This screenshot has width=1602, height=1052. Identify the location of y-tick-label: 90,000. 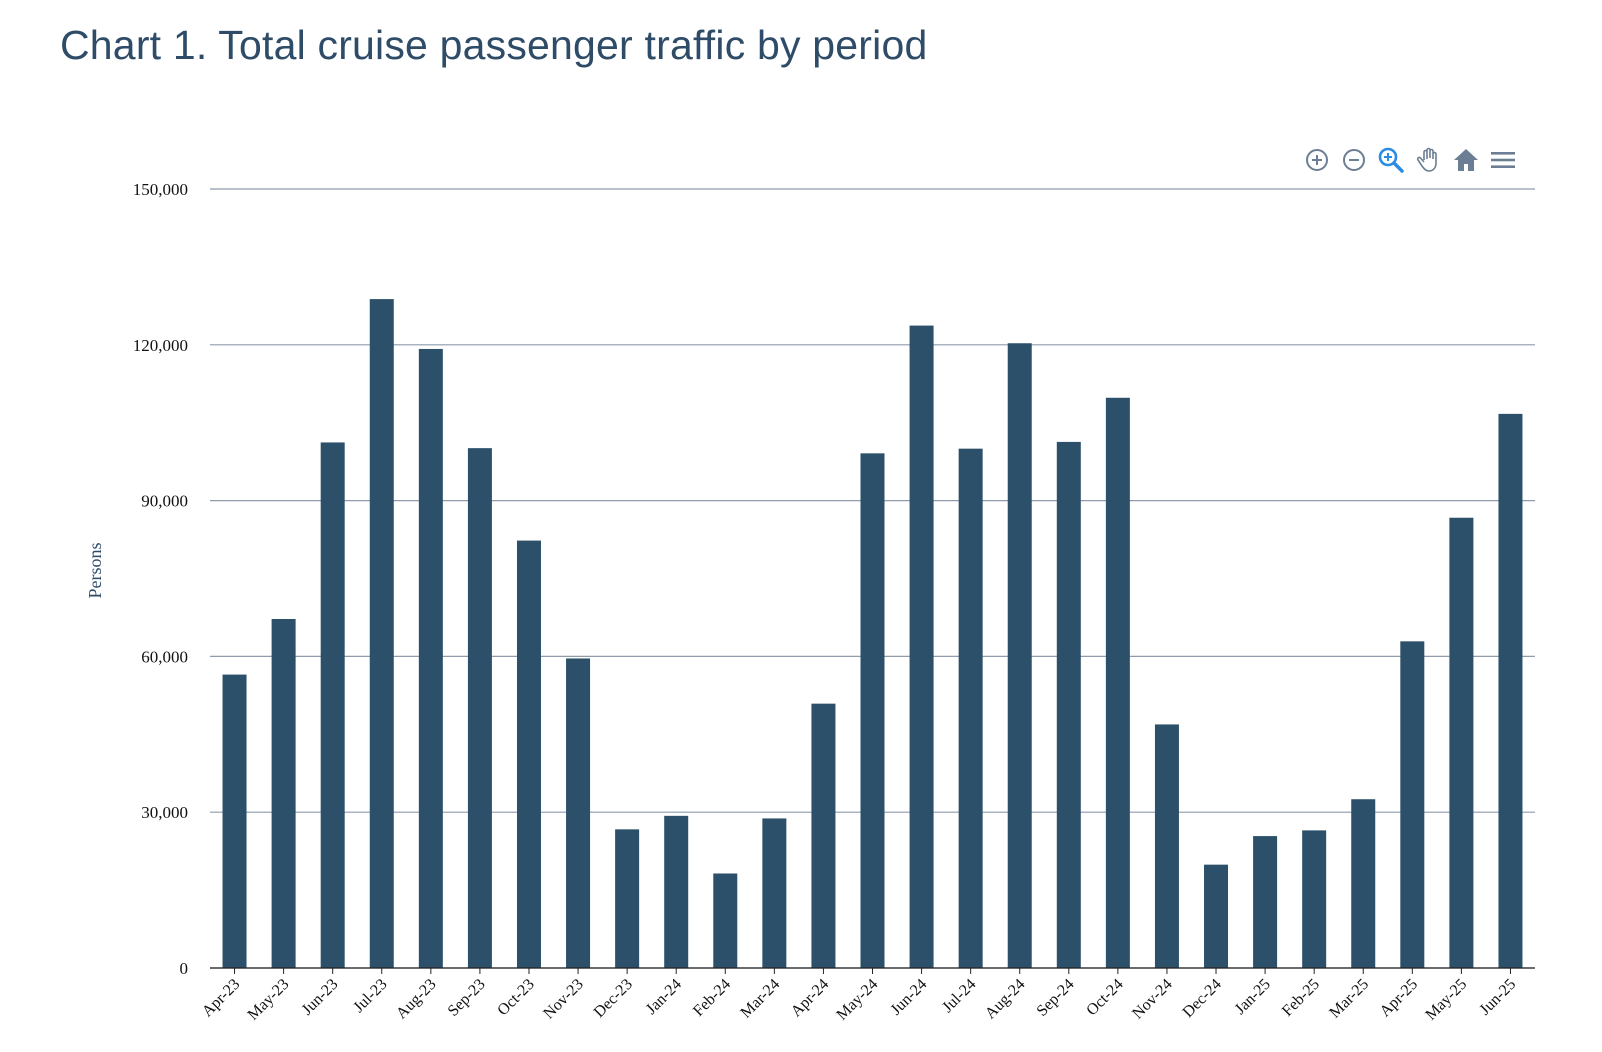
(164, 501).